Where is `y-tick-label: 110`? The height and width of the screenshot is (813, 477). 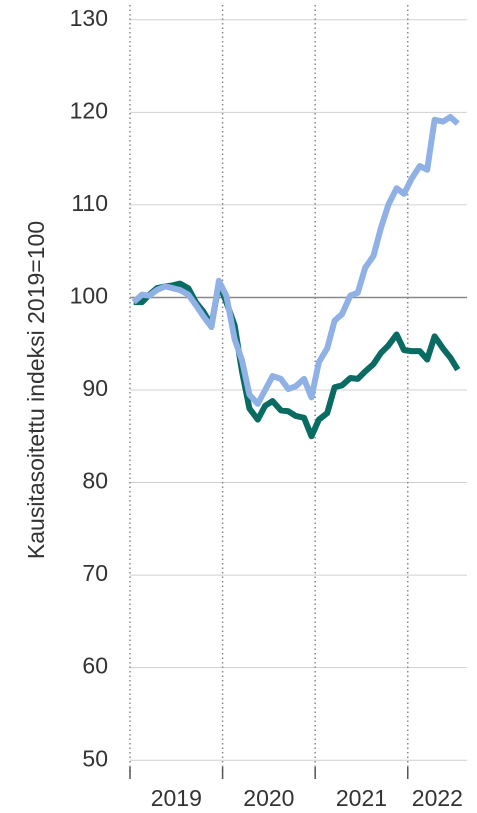 y-tick-label: 110 is located at coordinates (89, 203).